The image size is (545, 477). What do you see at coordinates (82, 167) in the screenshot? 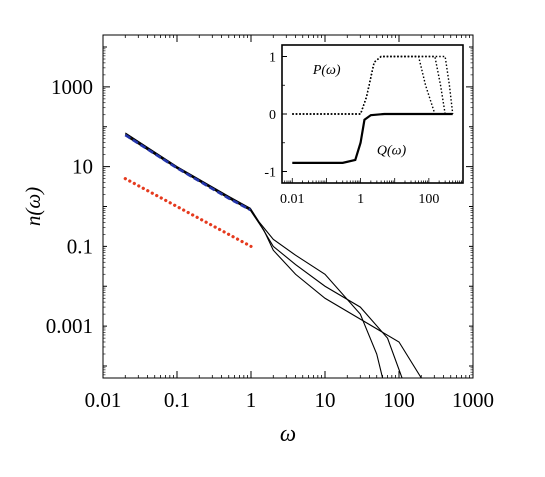
I see `y-tick-label: 10` at bounding box center [82, 167].